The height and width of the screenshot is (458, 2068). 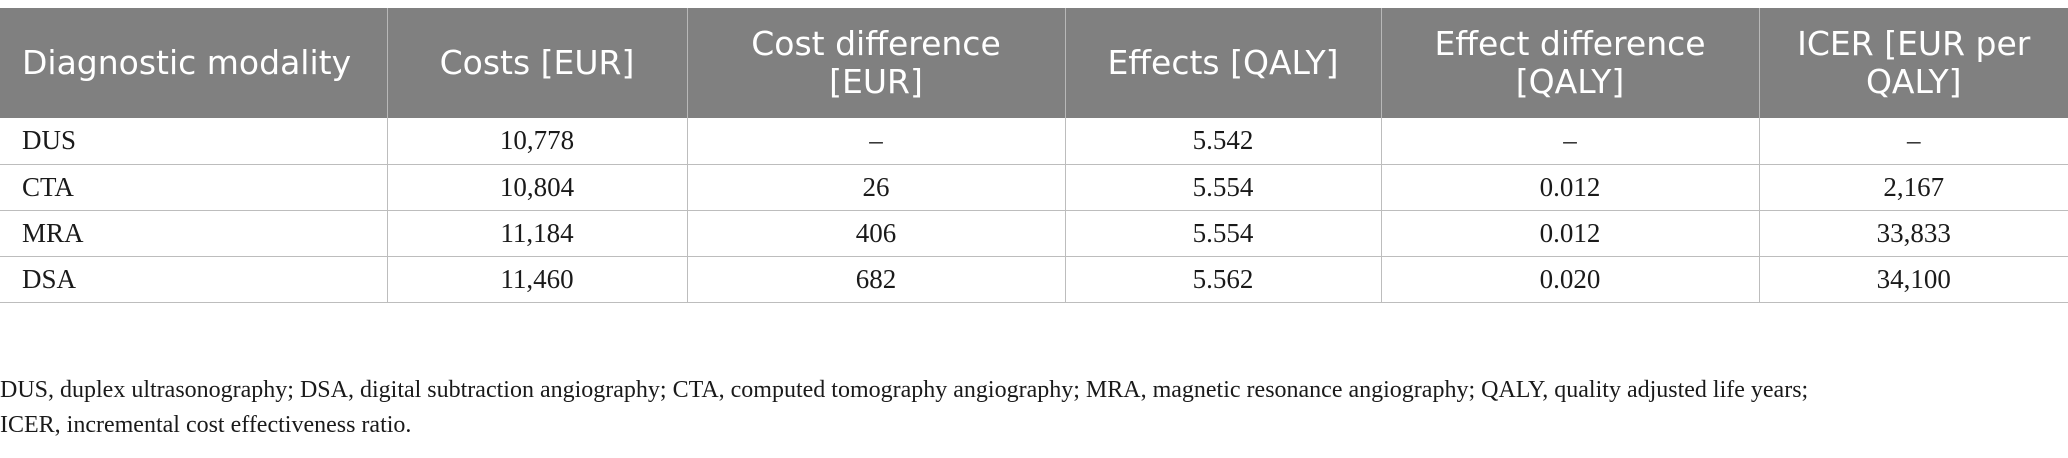 I want to click on table-row: MRA 11,184 406 5.554 0.012 33,833, so click(x=1034, y=232).